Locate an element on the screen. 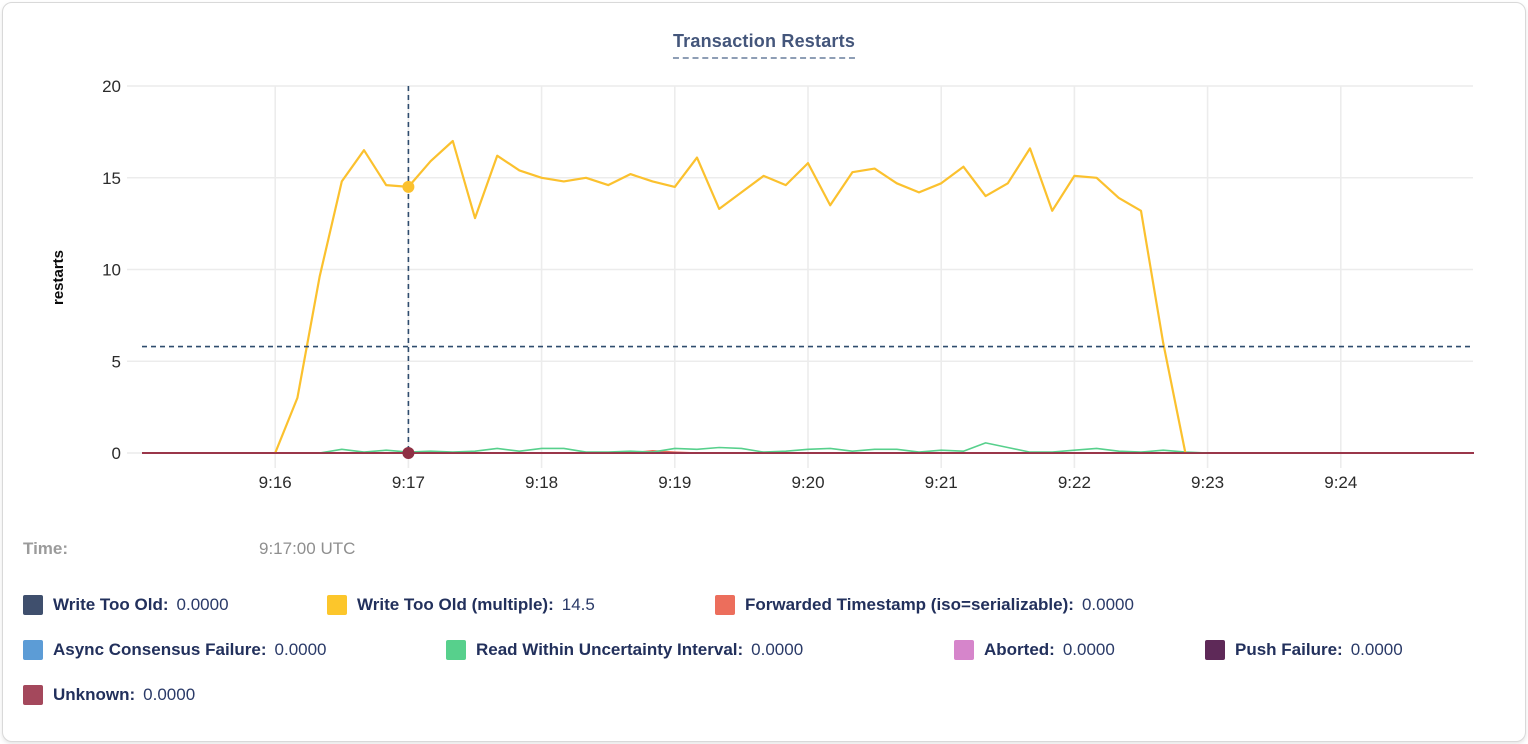 This screenshot has height=744, width=1528. x-tick-label: 9:19 is located at coordinates (674, 482).